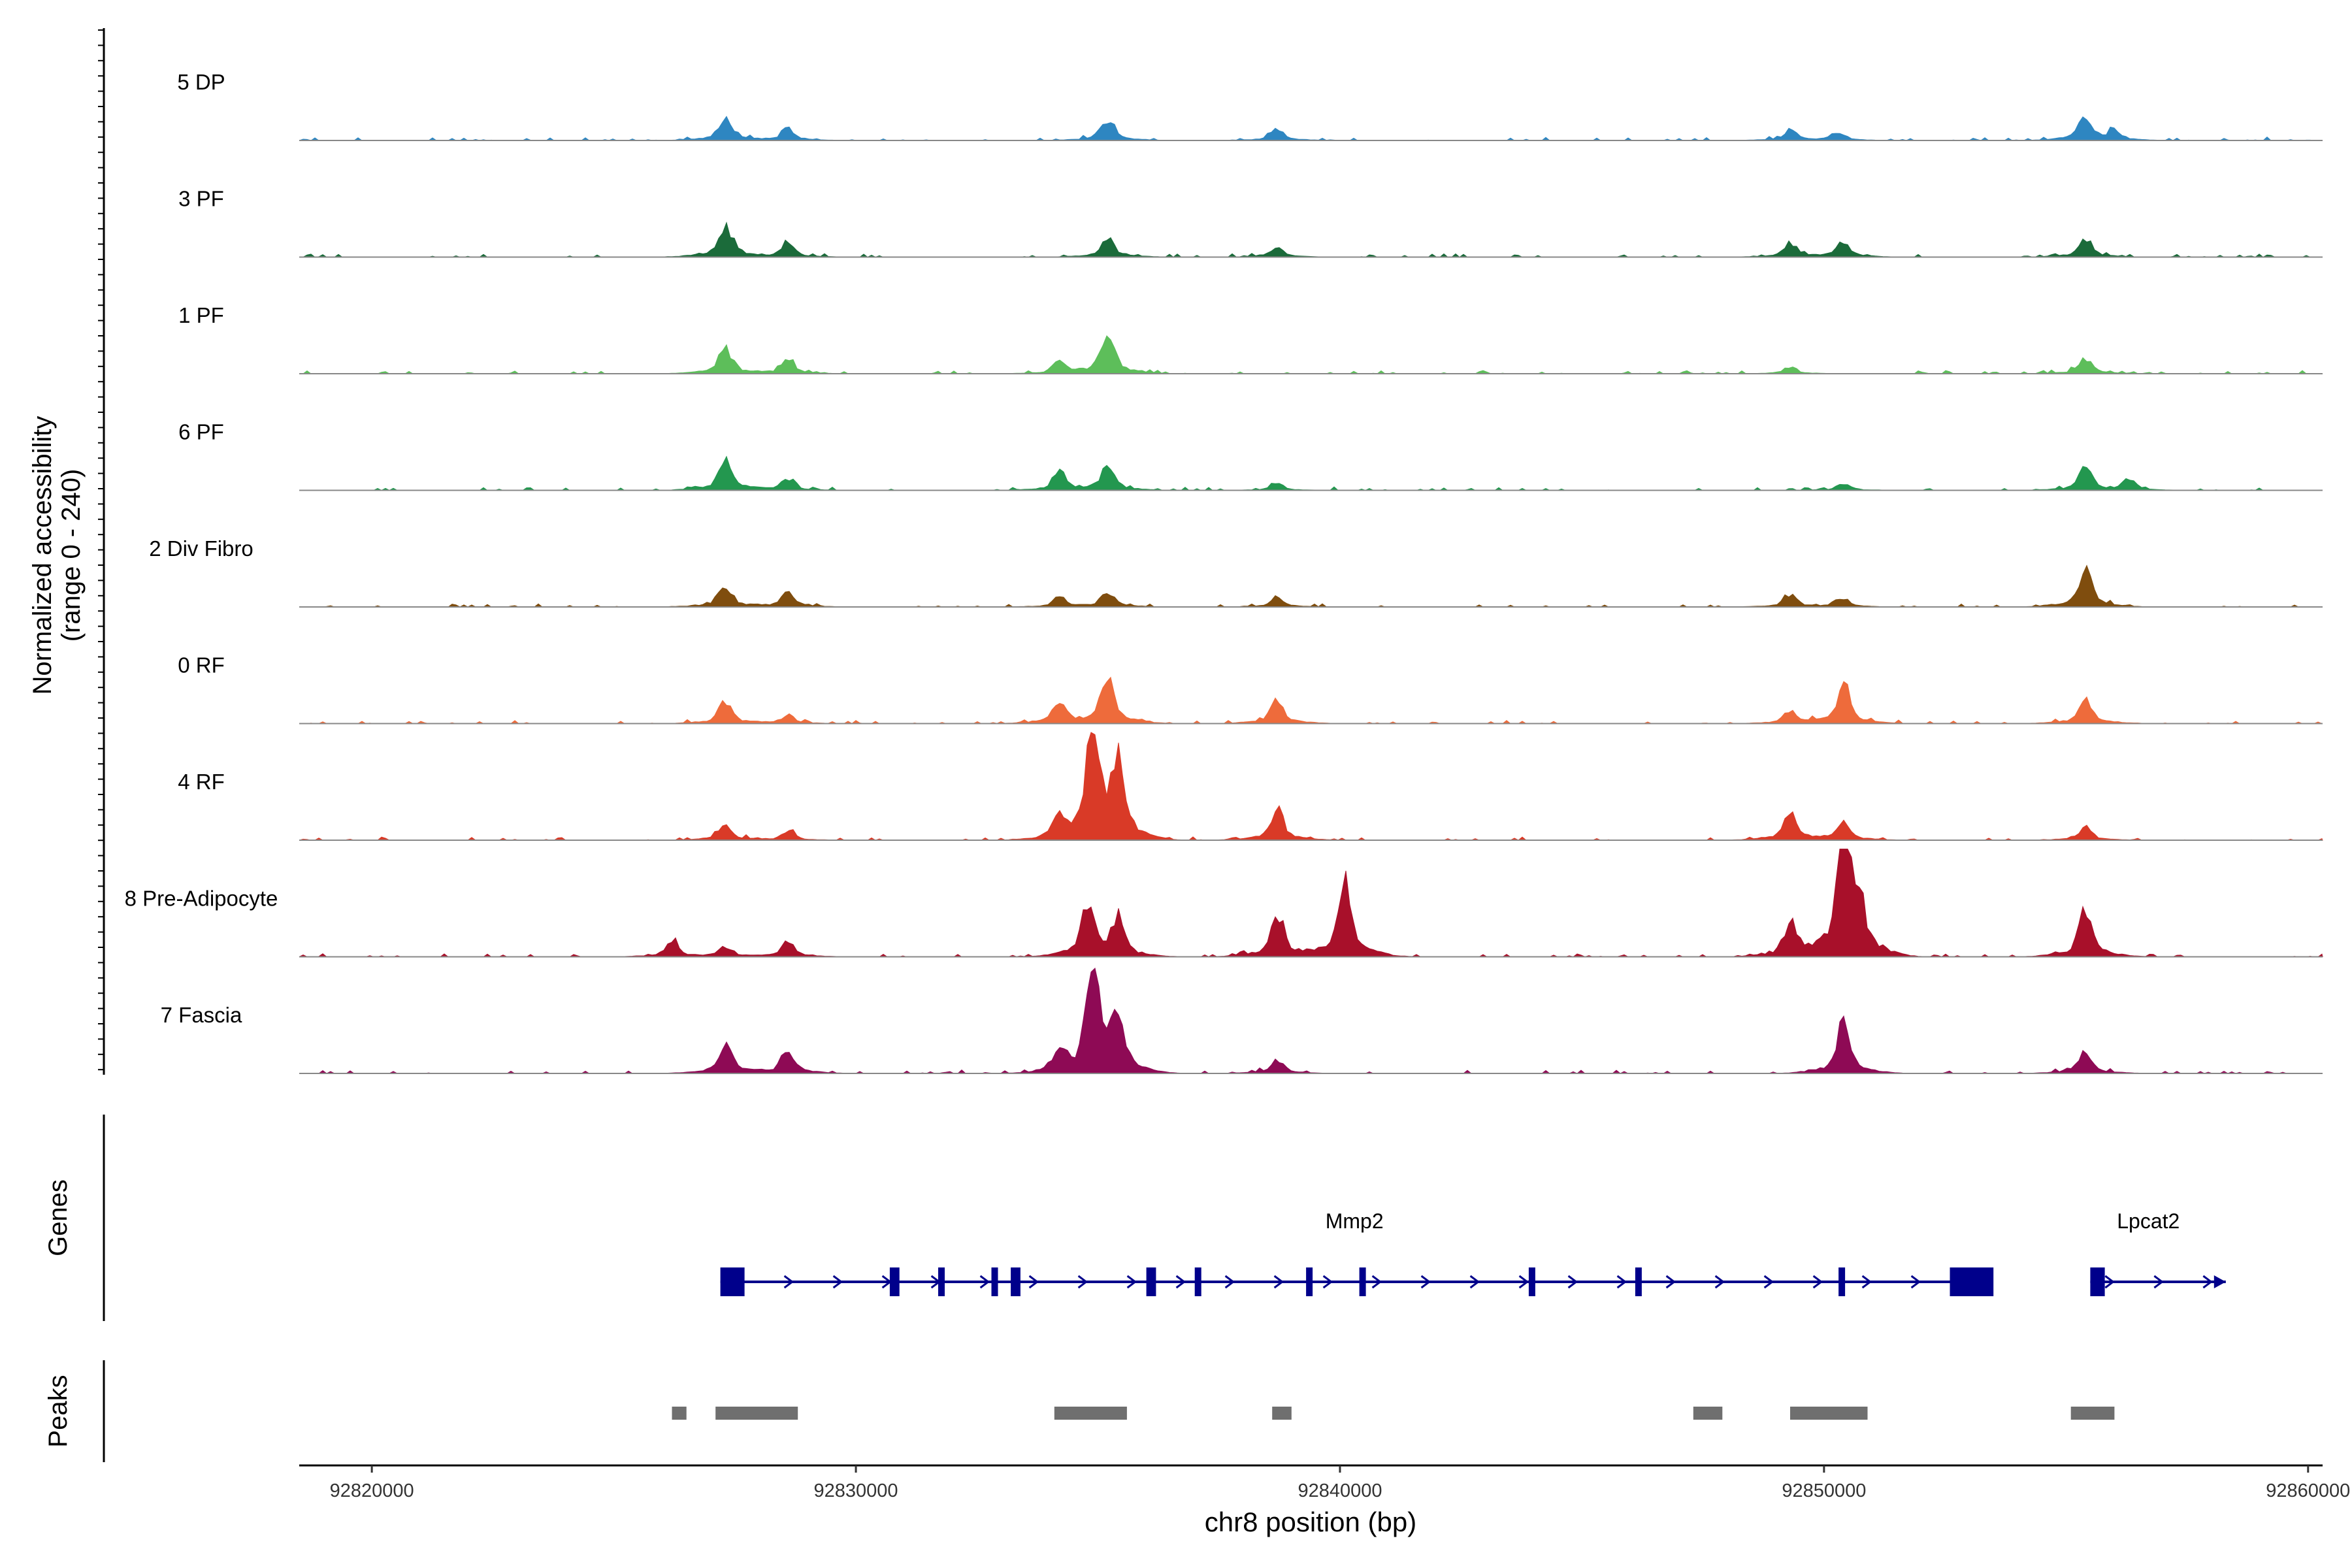  Describe the element at coordinates (1250, 105) in the screenshot. I see `track-5-dp: 5 DP` at that location.